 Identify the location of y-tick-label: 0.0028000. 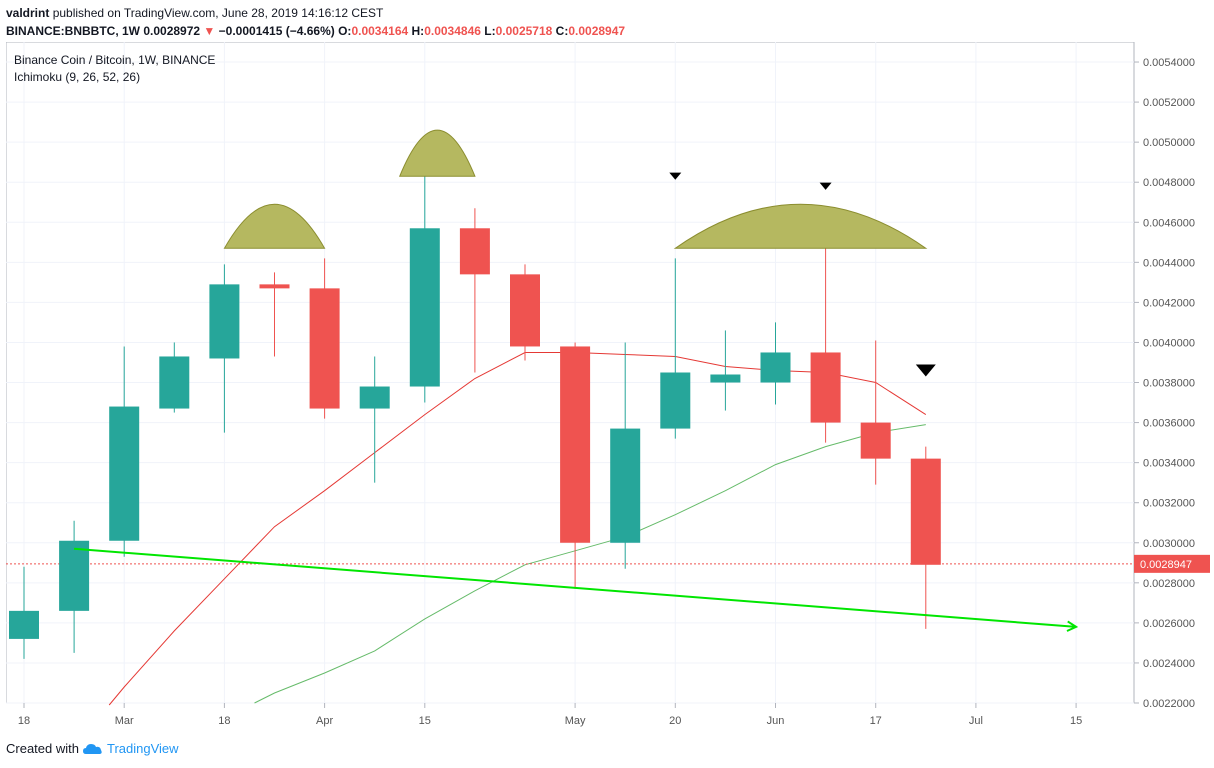
(1169, 584).